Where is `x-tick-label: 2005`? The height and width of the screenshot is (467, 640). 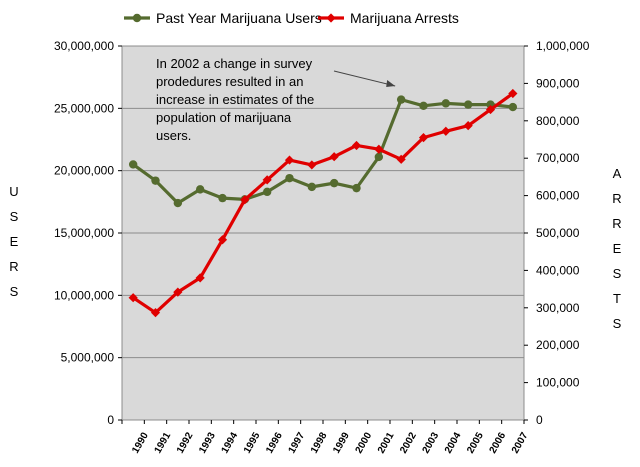
x-tick-label: 2005 is located at coordinates (475, 442).